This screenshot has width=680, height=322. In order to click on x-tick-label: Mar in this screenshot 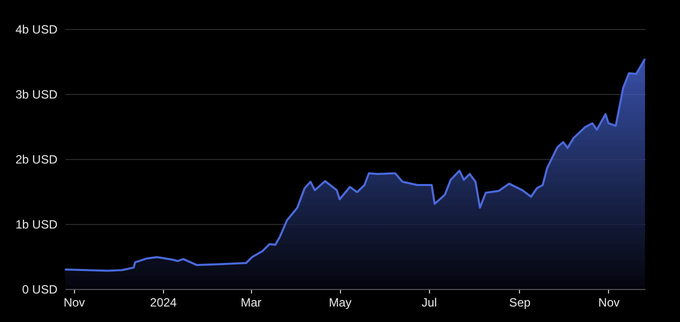, I will do `click(251, 303)`.